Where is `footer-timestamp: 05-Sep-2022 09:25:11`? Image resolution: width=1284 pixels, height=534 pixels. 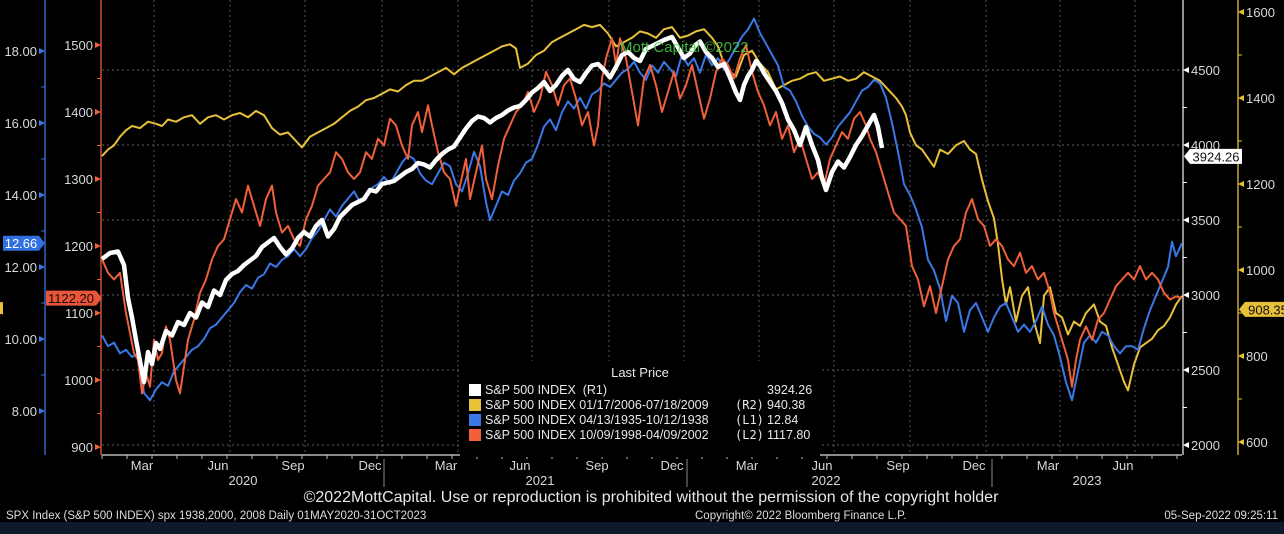
footer-timestamp: 05-Sep-2022 09:25:11 is located at coordinates (1221, 516).